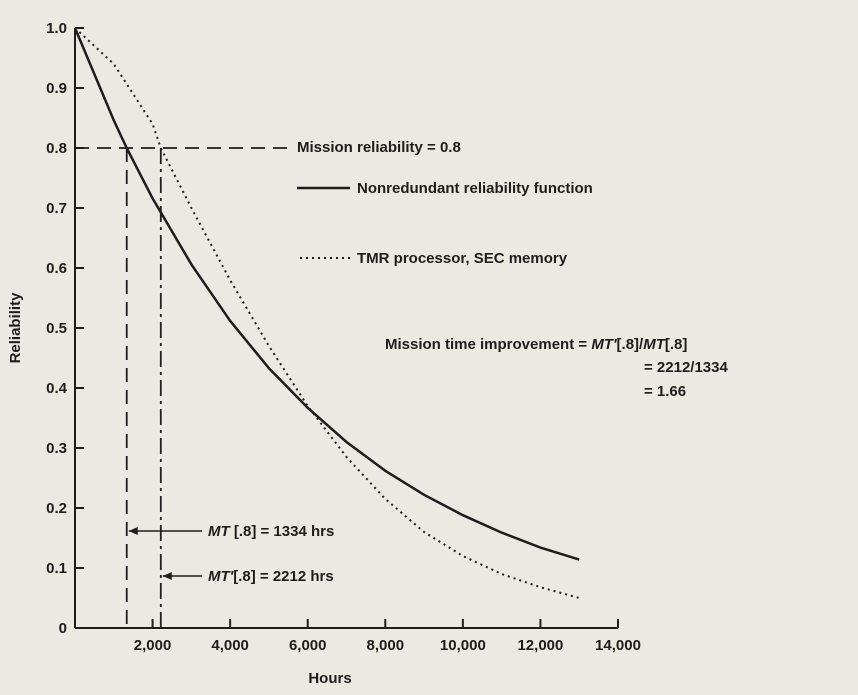  What do you see at coordinates (63, 628) in the screenshot?
I see `y-tick-label: 0` at bounding box center [63, 628].